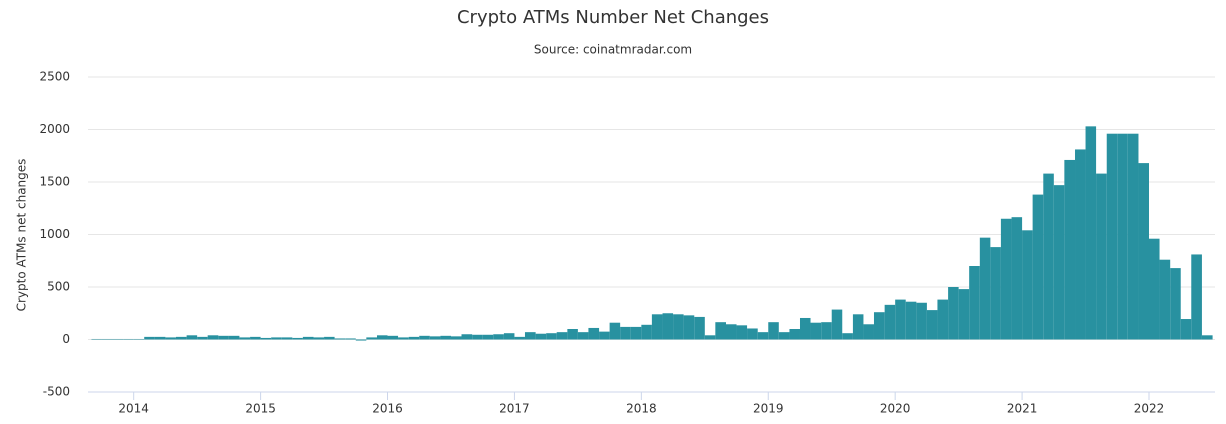 This screenshot has height=424, width=1226. What do you see at coordinates (22, 235) in the screenshot?
I see `y-axis-label: Crypto ATMs net changes` at bounding box center [22, 235].